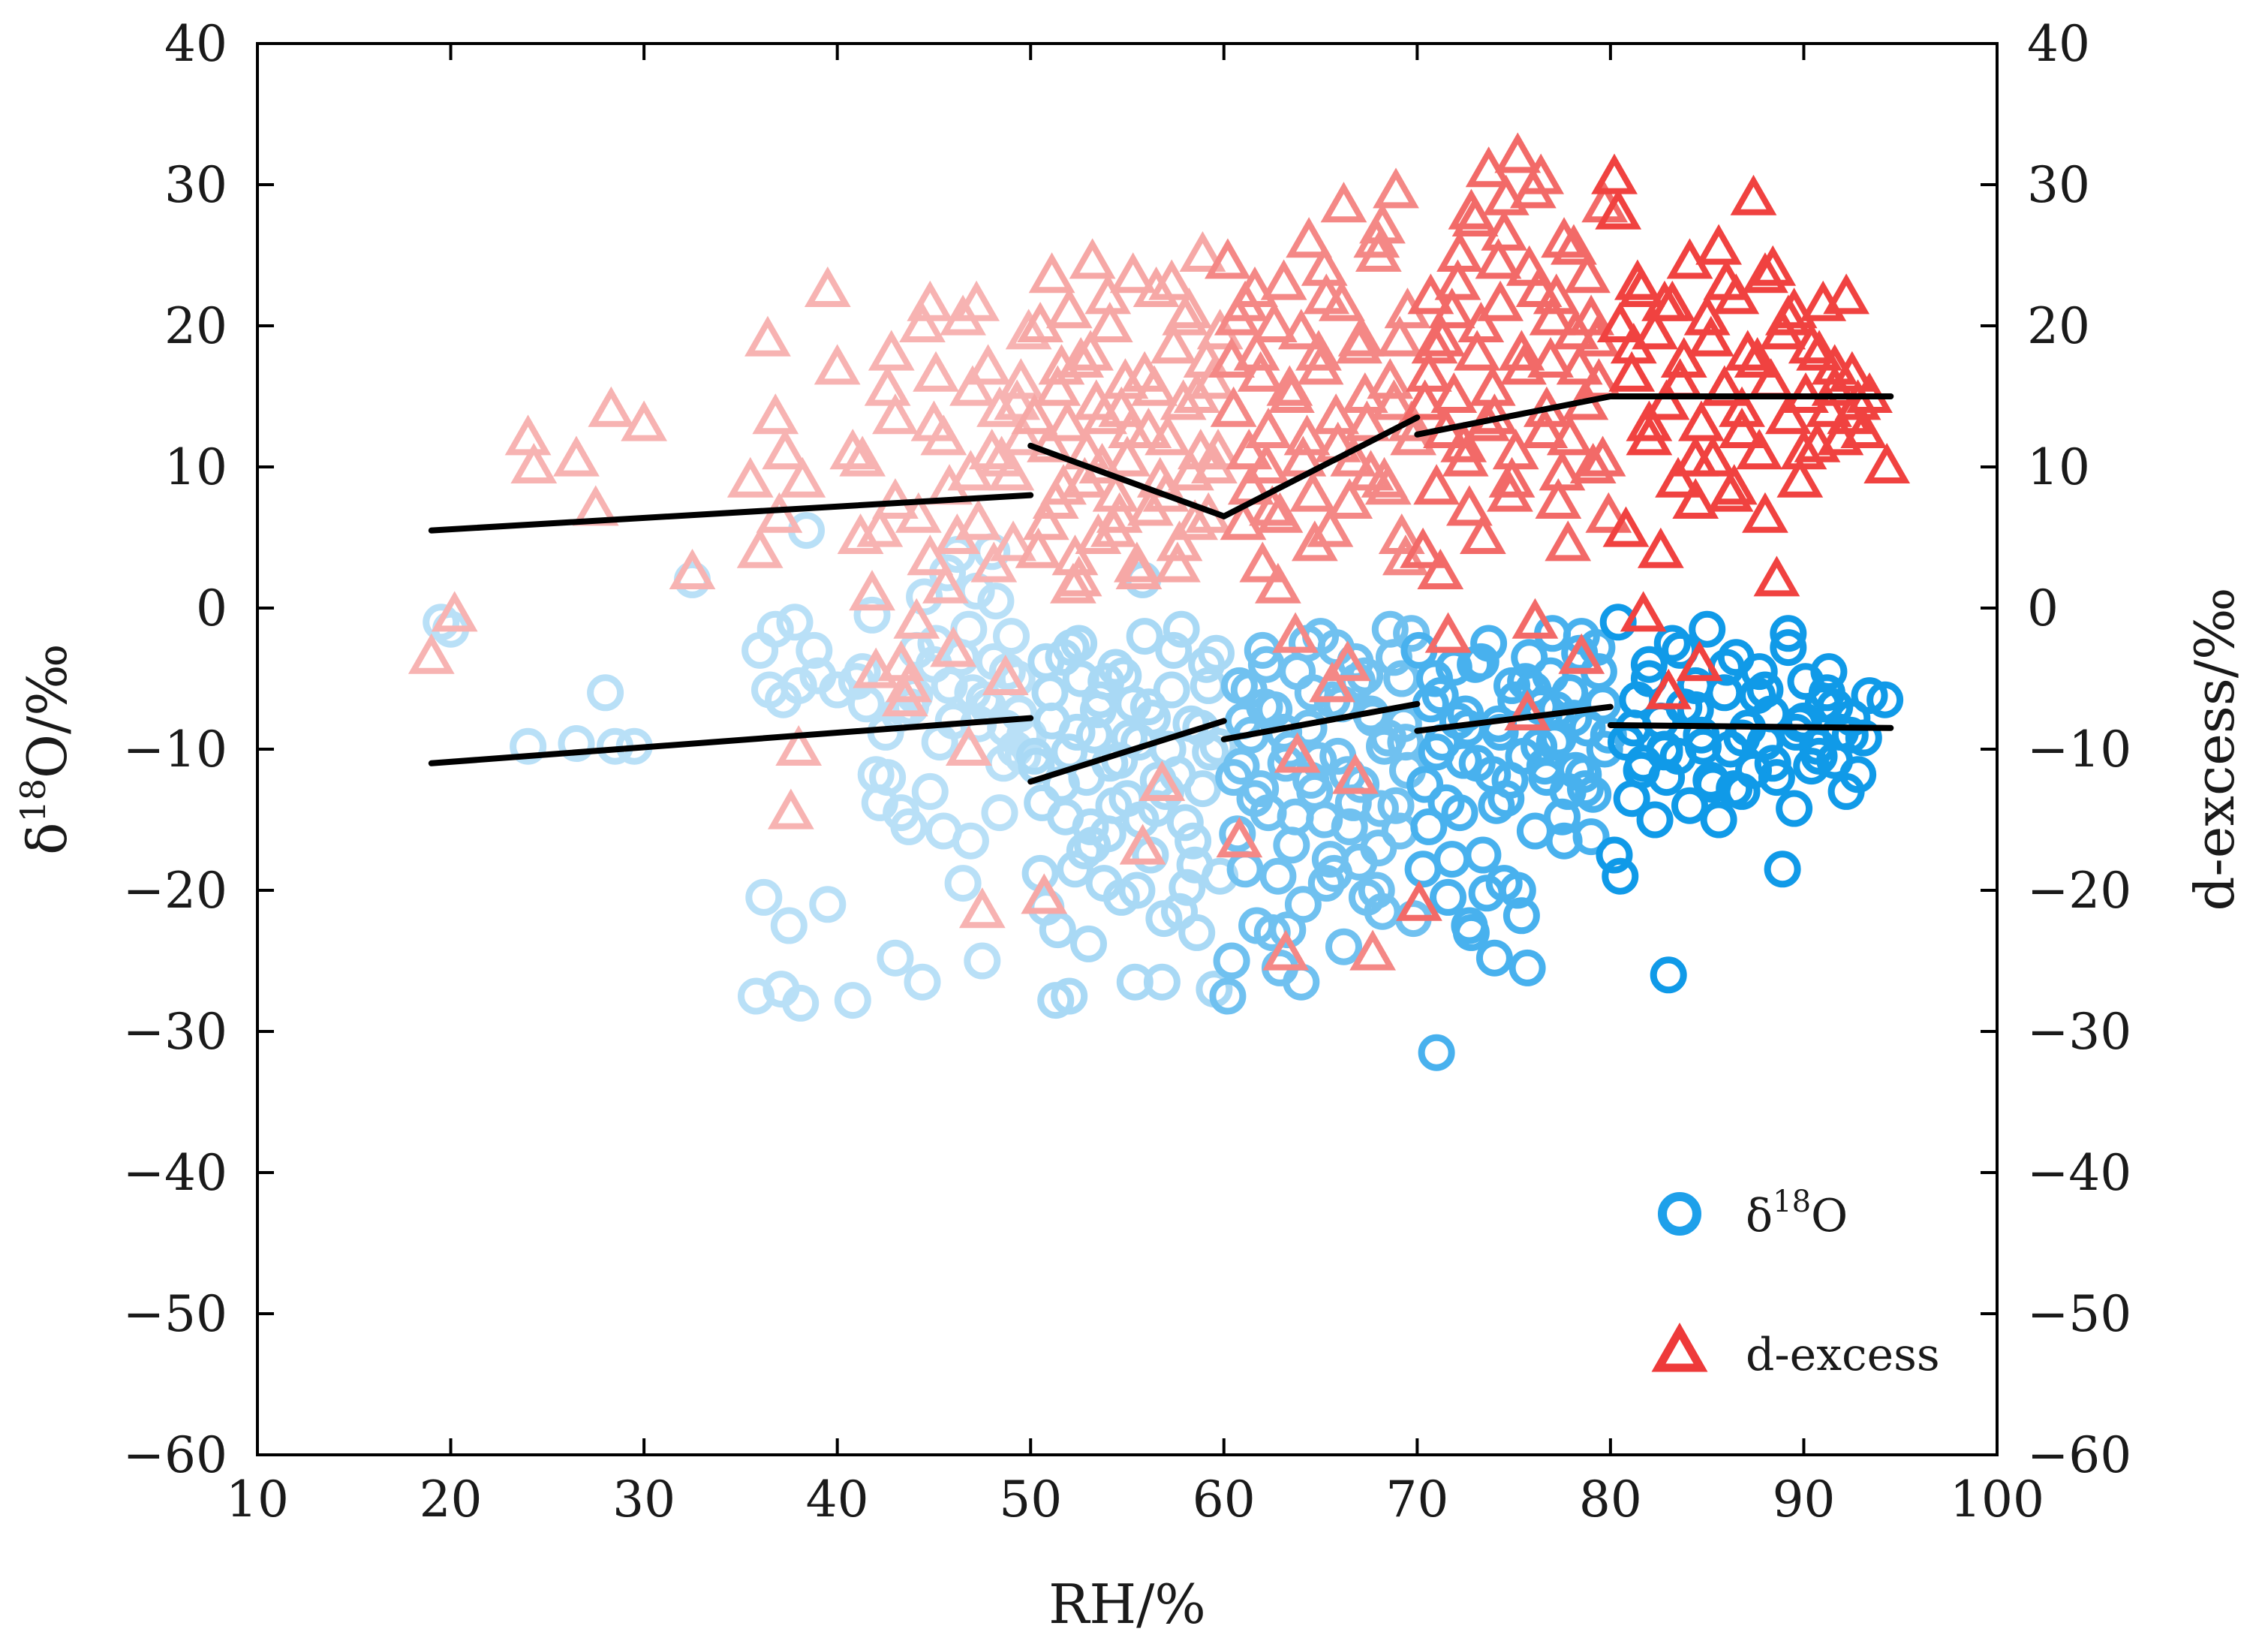 This screenshot has height=1644, width=2268. What do you see at coordinates (2079, 891) in the screenshot?
I see `y-tick-label-right: −20` at bounding box center [2079, 891].